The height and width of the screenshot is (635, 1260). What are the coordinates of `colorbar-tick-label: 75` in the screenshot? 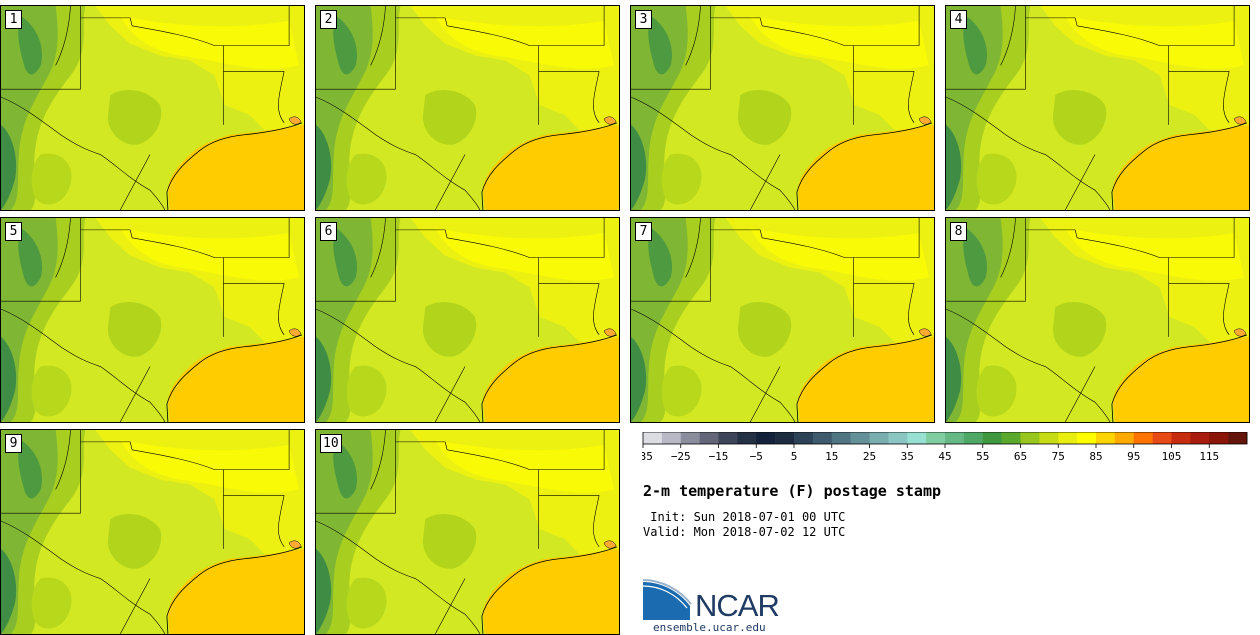 It's located at (1058, 456).